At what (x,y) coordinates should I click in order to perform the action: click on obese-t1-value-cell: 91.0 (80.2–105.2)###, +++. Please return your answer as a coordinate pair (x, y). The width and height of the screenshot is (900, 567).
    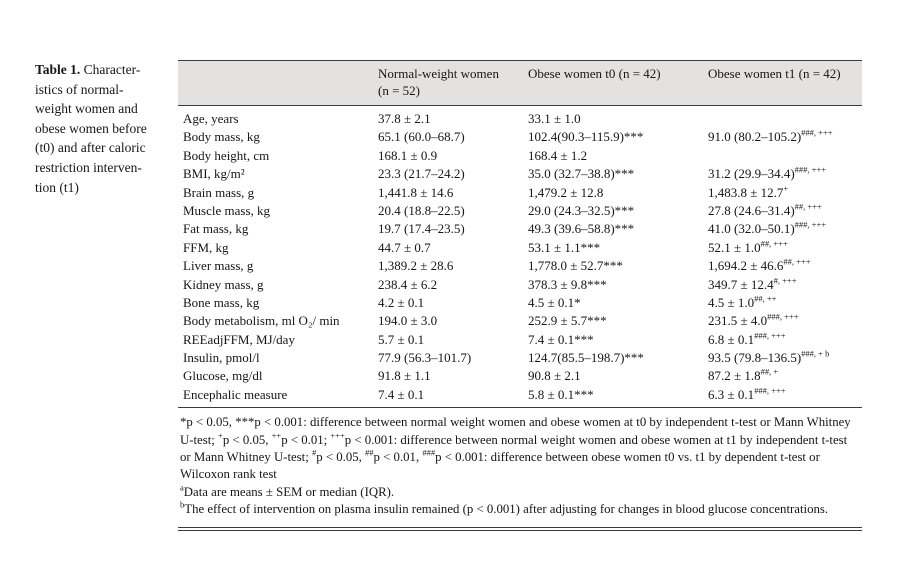
    Looking at the image, I should click on (785, 137).